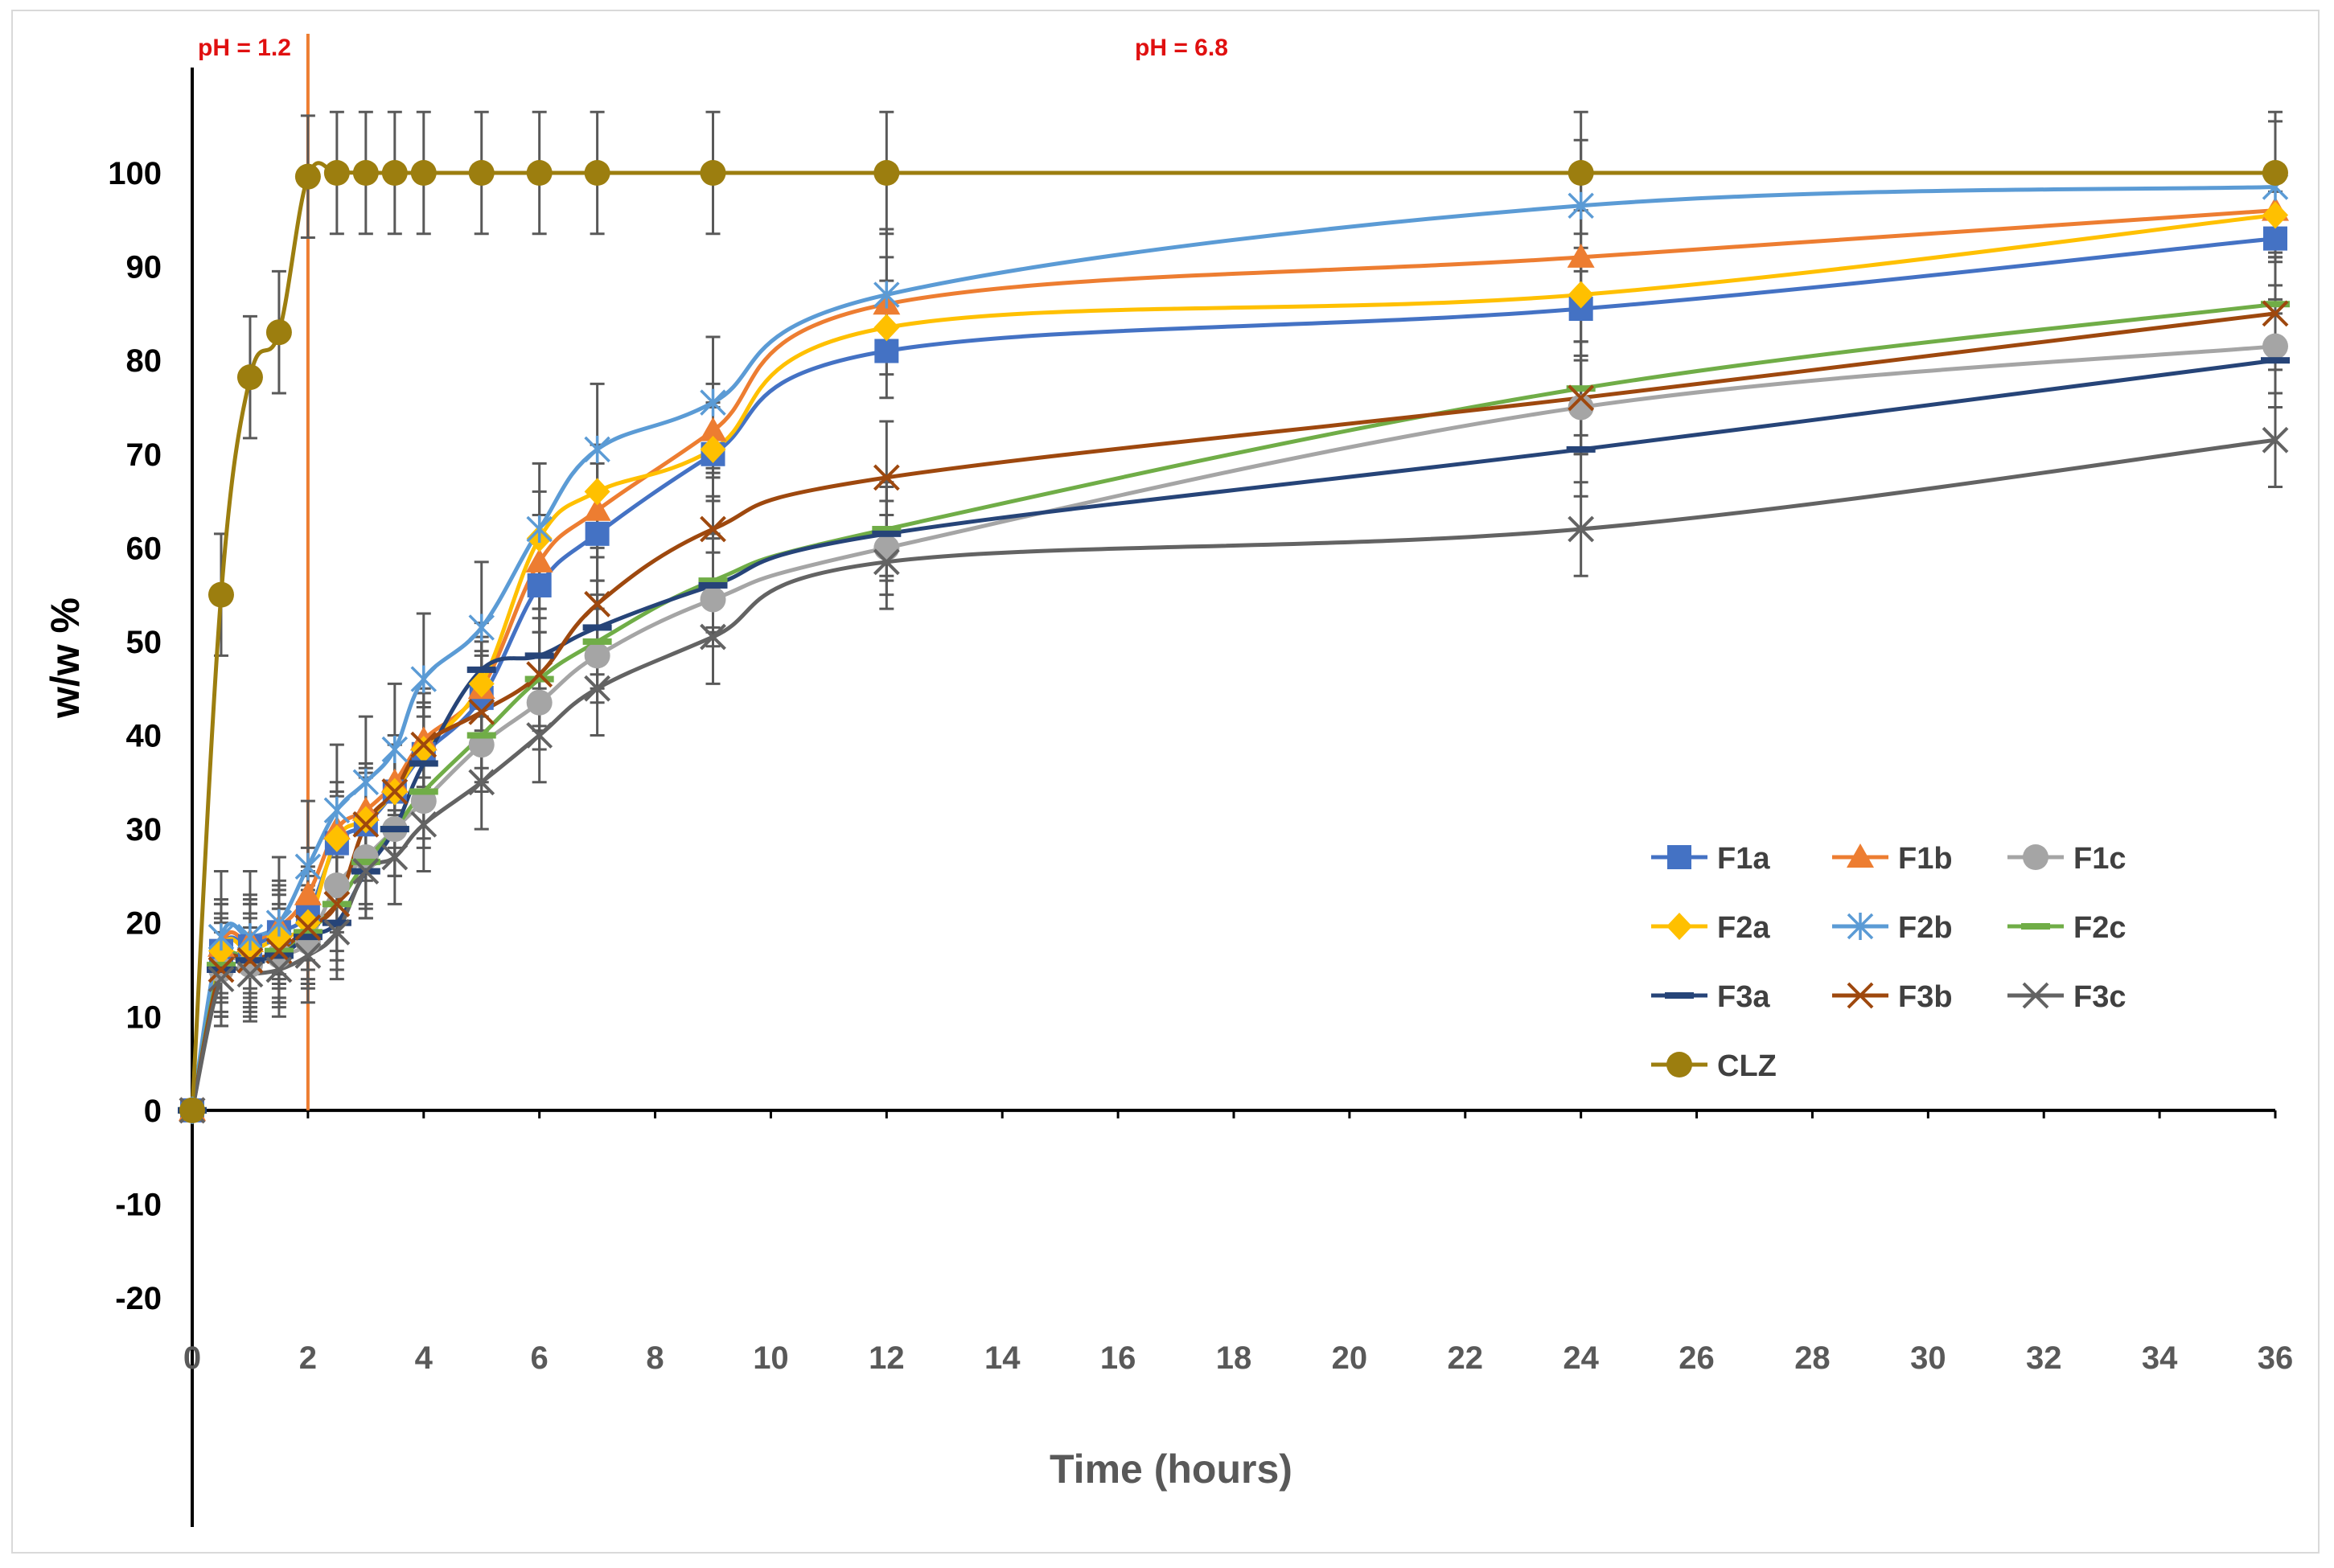  What do you see at coordinates (1679, 926) in the screenshot?
I see `legend-marker-f2a` at bounding box center [1679, 926].